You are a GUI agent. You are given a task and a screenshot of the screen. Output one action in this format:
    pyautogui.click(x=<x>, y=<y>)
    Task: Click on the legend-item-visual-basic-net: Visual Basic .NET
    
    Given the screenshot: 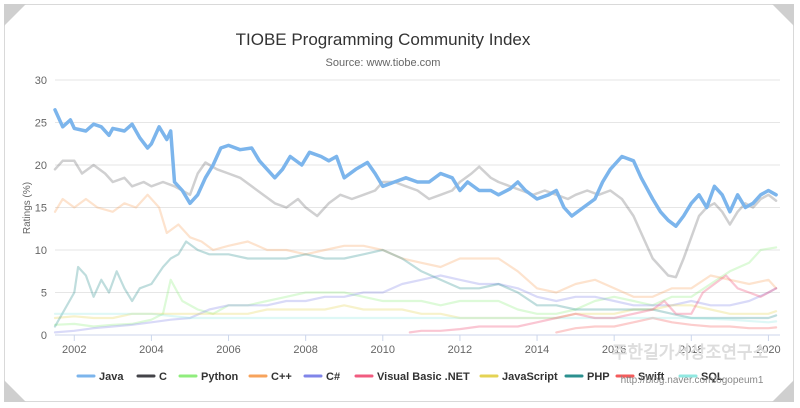 What is the action you would take?
    pyautogui.click(x=412, y=377)
    